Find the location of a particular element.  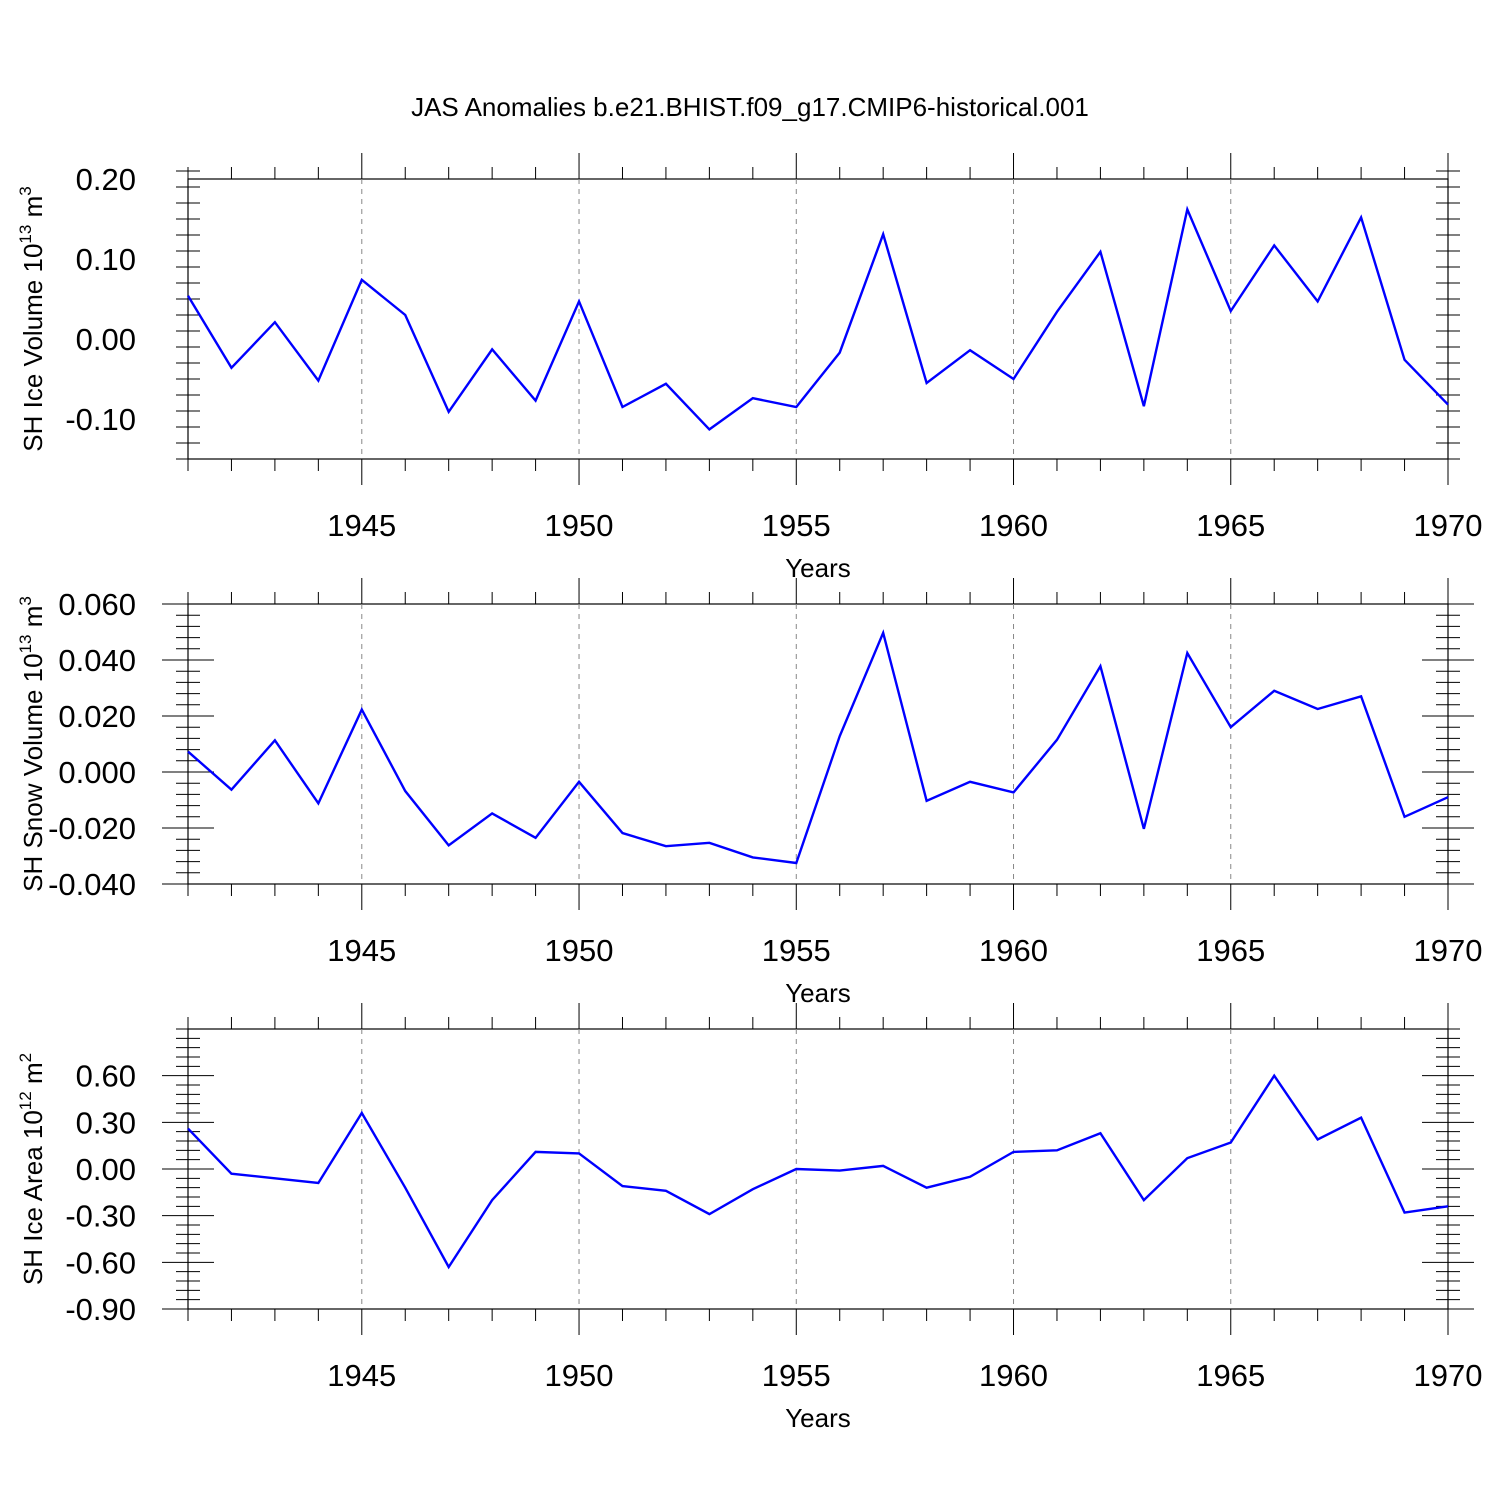

y-axis-label-text: SH Snow Volume 10 is located at coordinates (33, 772).